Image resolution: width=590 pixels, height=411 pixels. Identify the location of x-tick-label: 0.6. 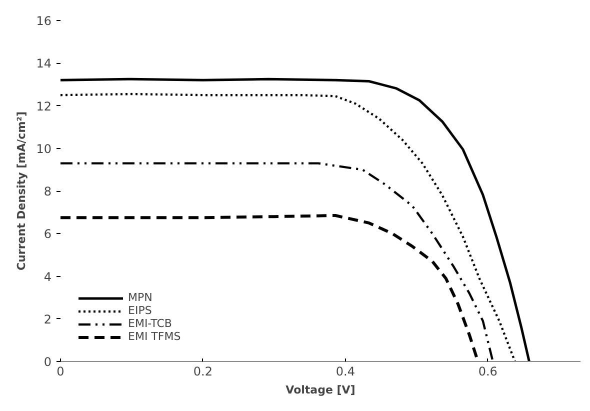
(488, 371).